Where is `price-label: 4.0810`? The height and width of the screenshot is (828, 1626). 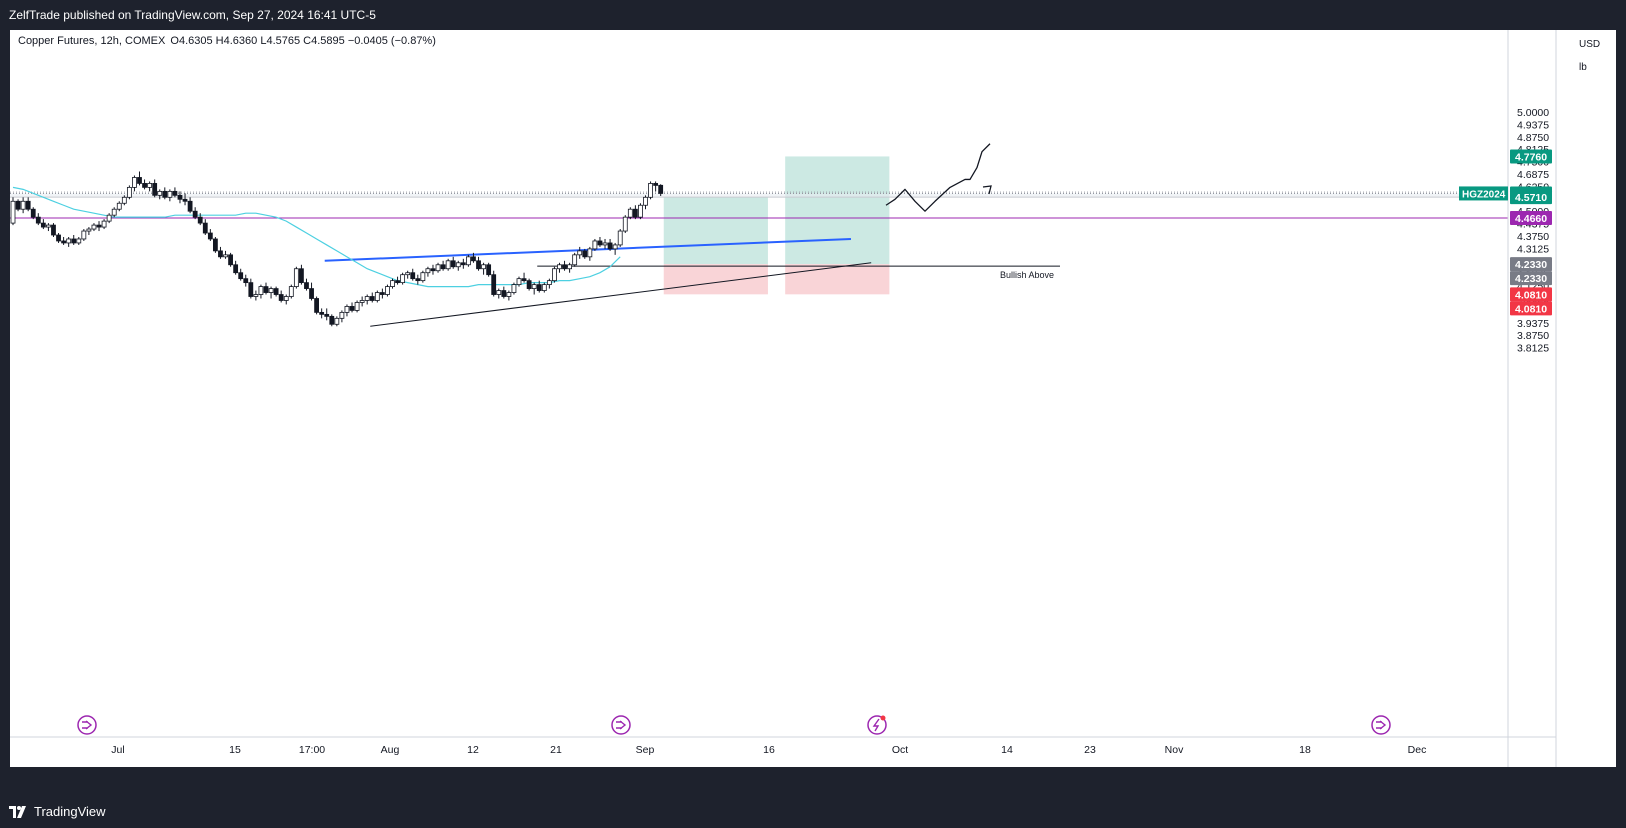 price-label: 4.0810 is located at coordinates (1531, 294).